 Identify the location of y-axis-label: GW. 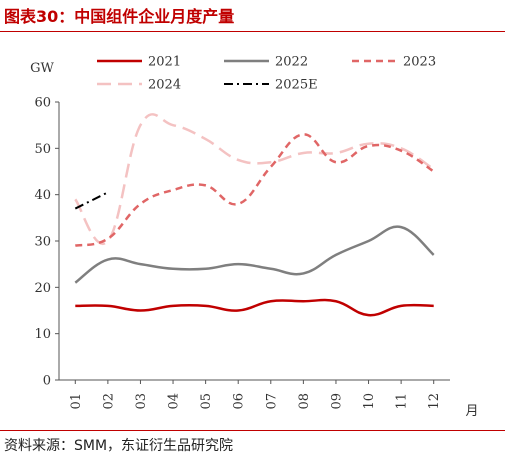
(42, 68).